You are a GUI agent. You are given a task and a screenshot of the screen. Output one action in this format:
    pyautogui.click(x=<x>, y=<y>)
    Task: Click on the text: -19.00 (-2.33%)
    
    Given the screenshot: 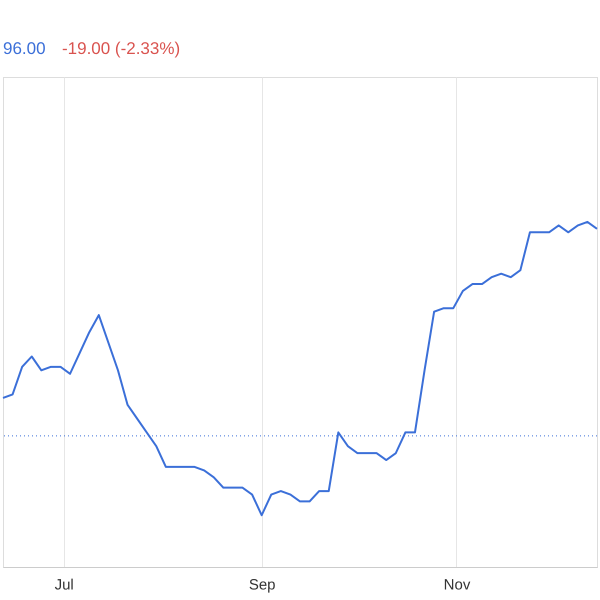 What is the action you would take?
    pyautogui.click(x=121, y=48)
    